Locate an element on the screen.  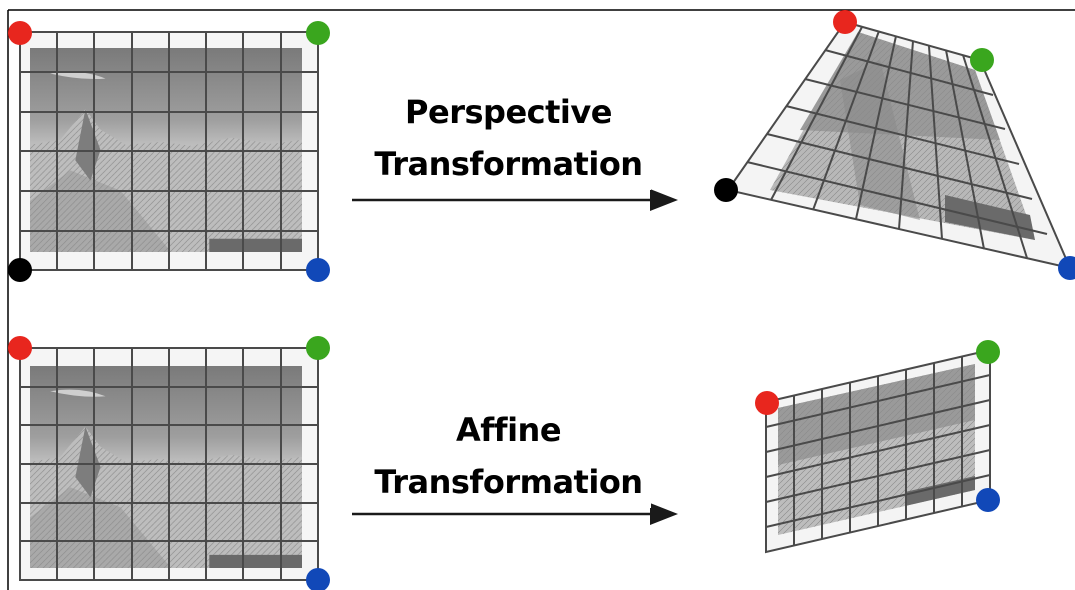
perspective-arrow is located at coordinates (515, 200).